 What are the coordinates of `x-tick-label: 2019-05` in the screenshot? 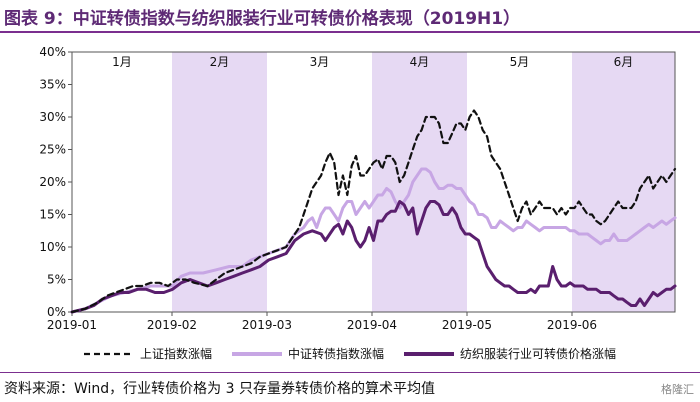 It's located at (467, 325).